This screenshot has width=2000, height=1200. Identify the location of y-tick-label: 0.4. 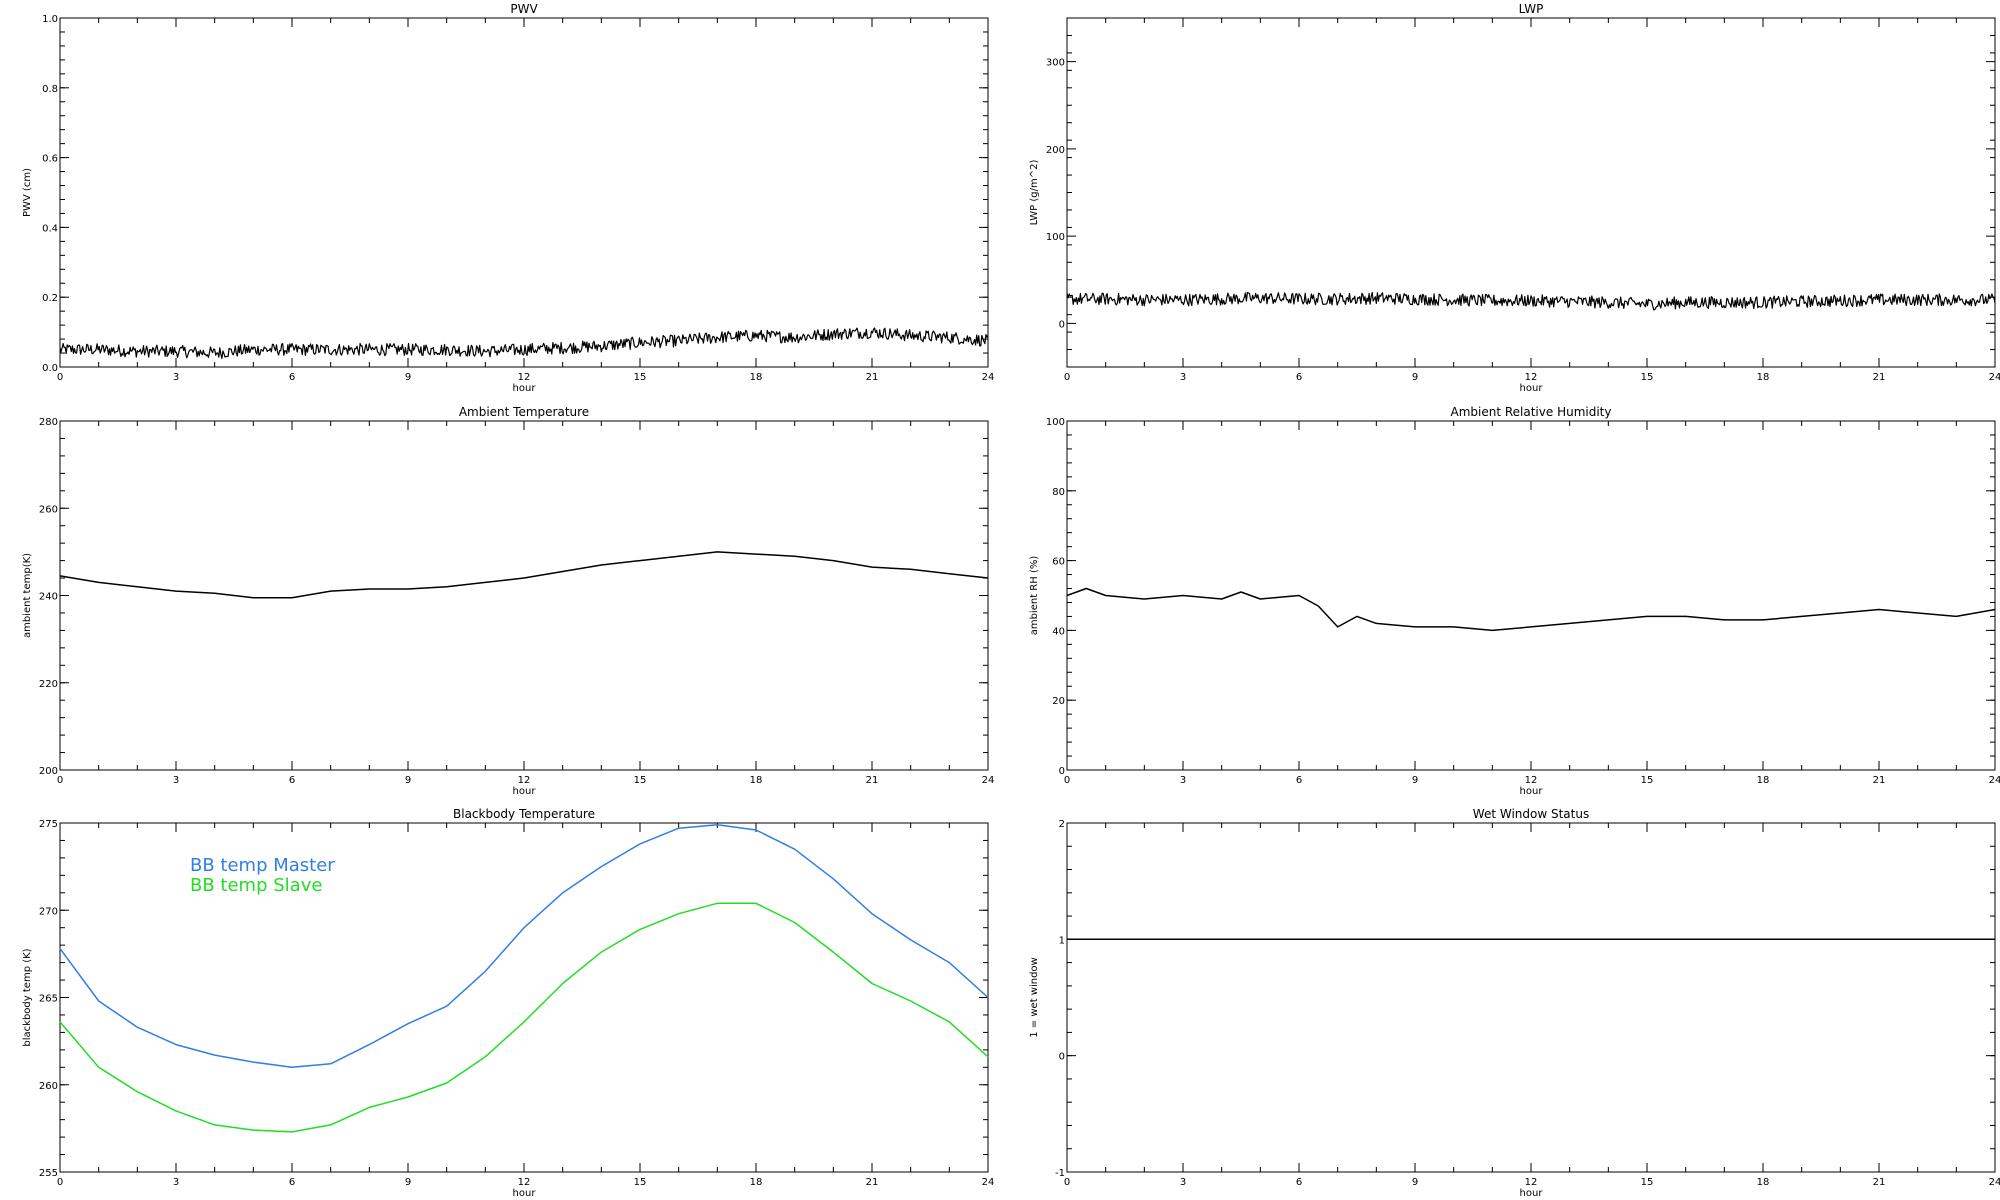
(50, 228).